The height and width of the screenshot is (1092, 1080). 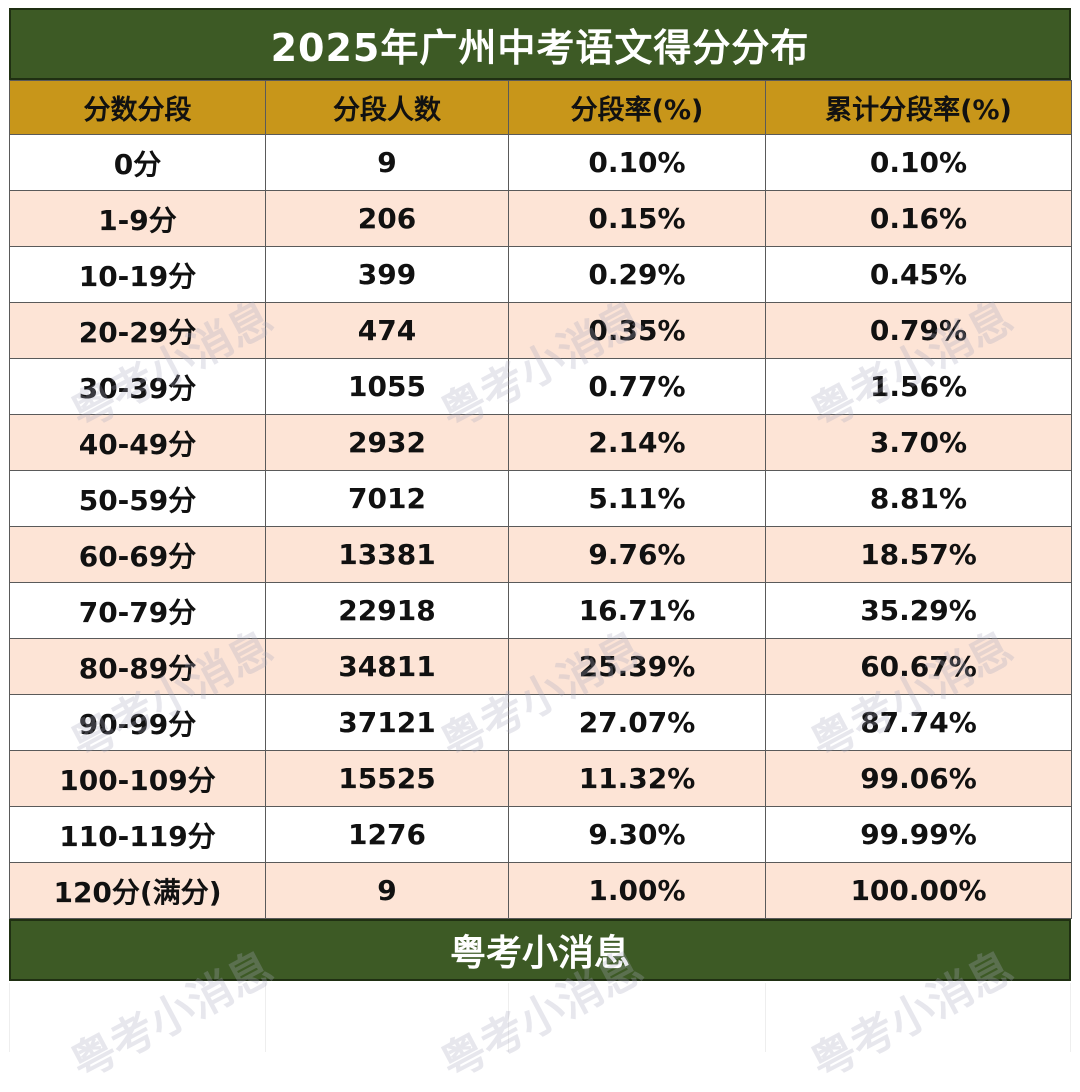 I want to click on table-title: 2025年广州中考语文得分分布, so click(x=540, y=44).